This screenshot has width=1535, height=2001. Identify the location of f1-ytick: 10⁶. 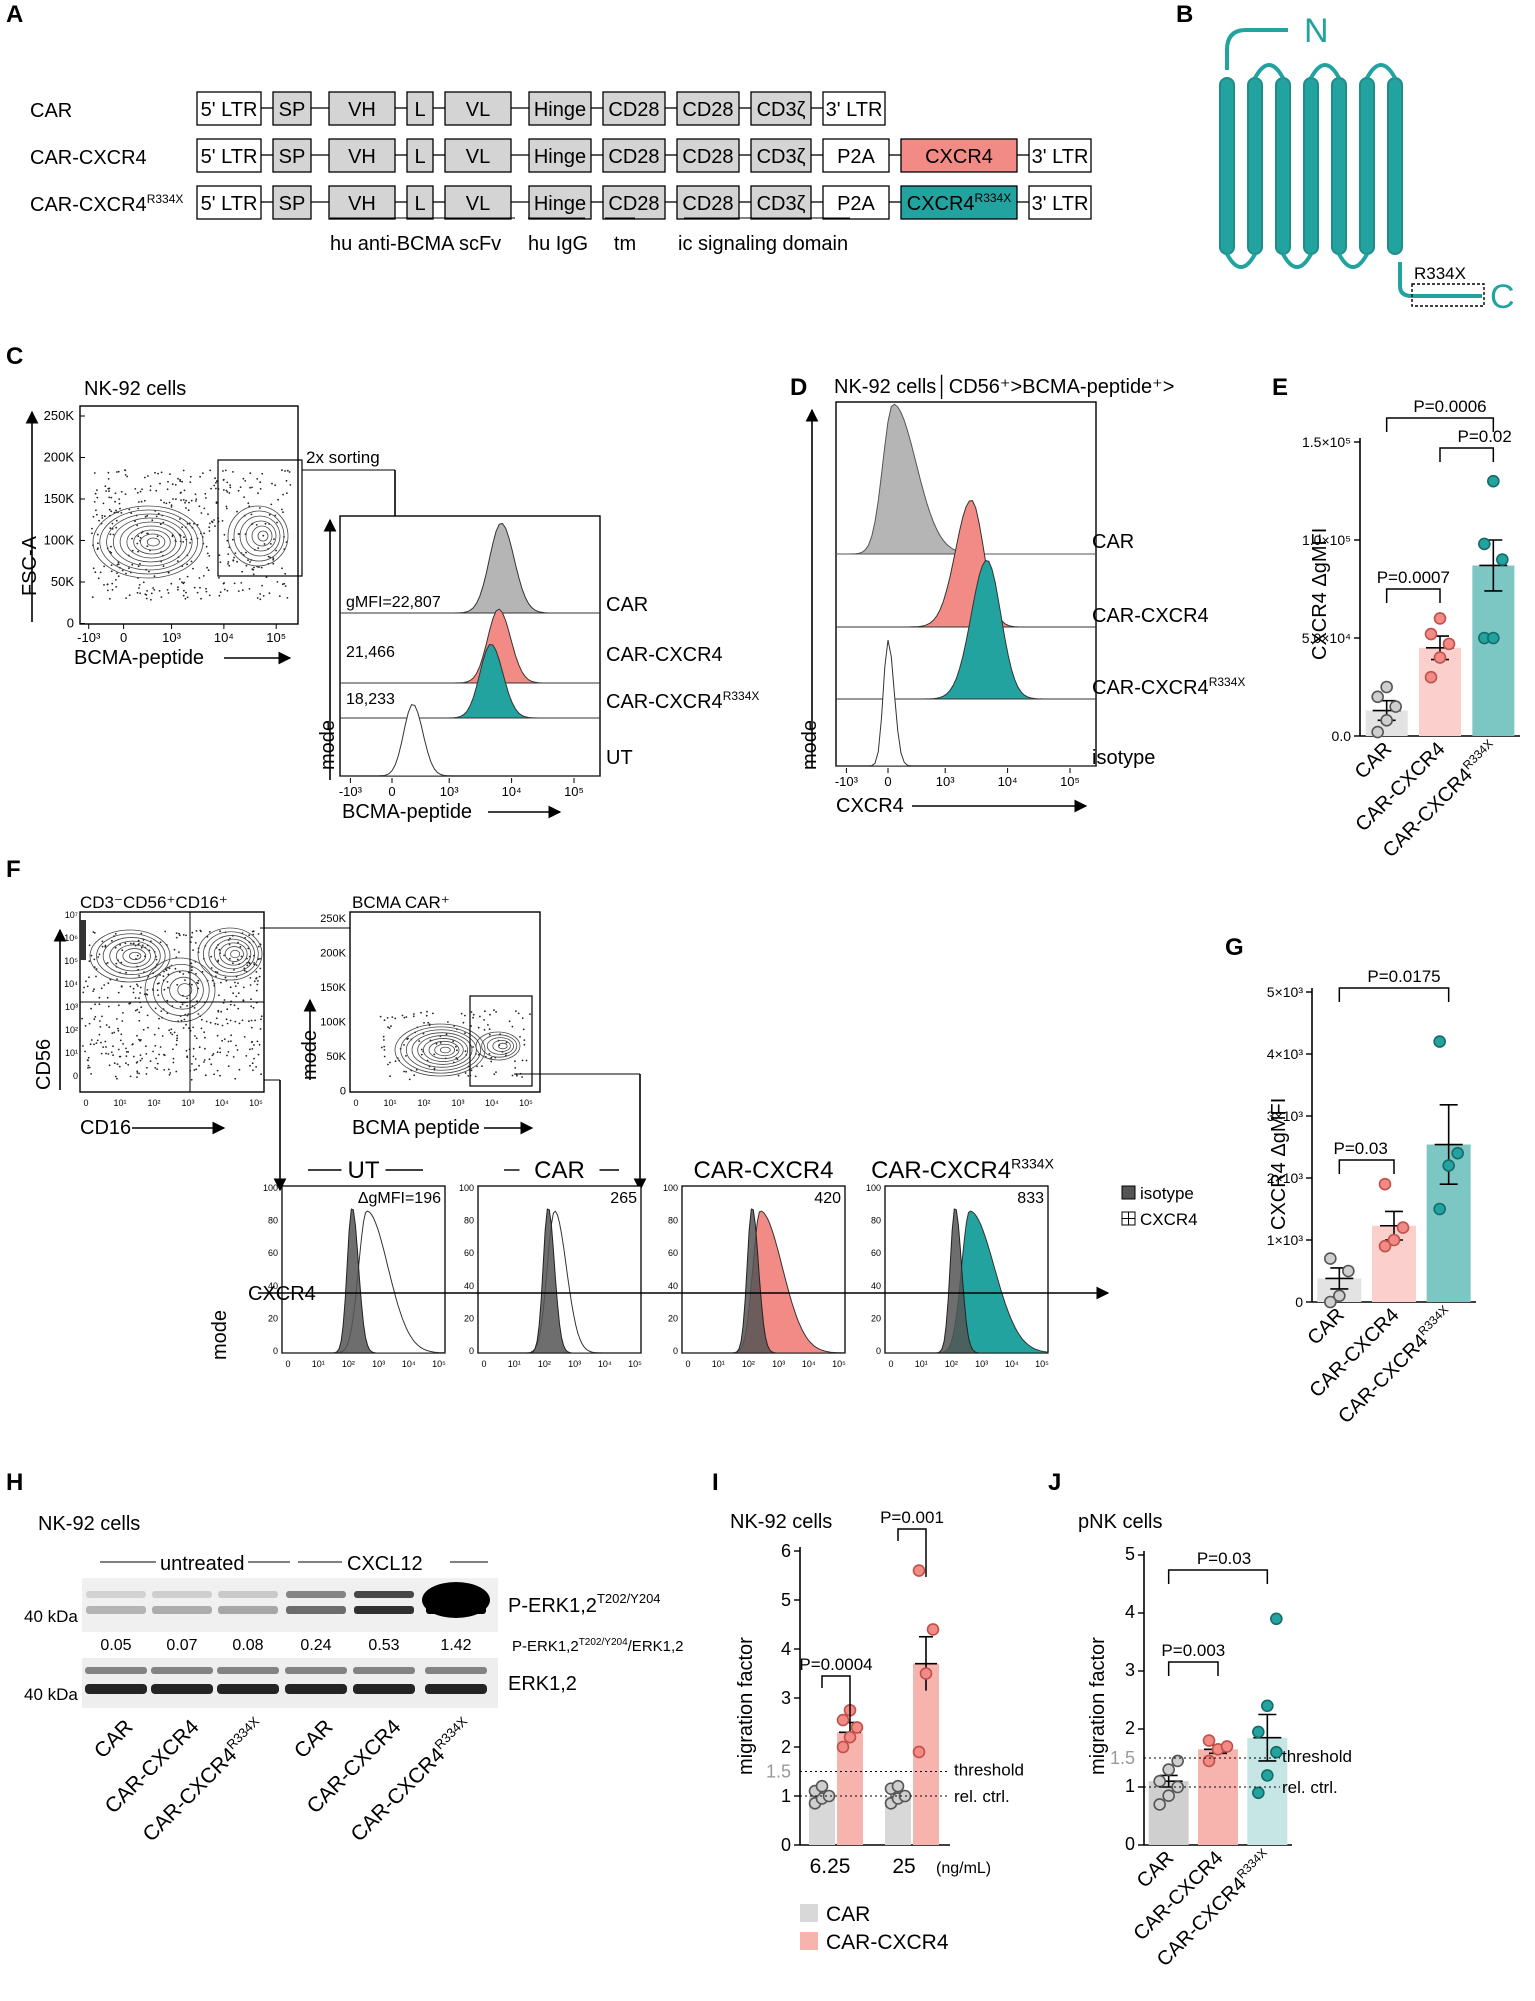
(71, 938).